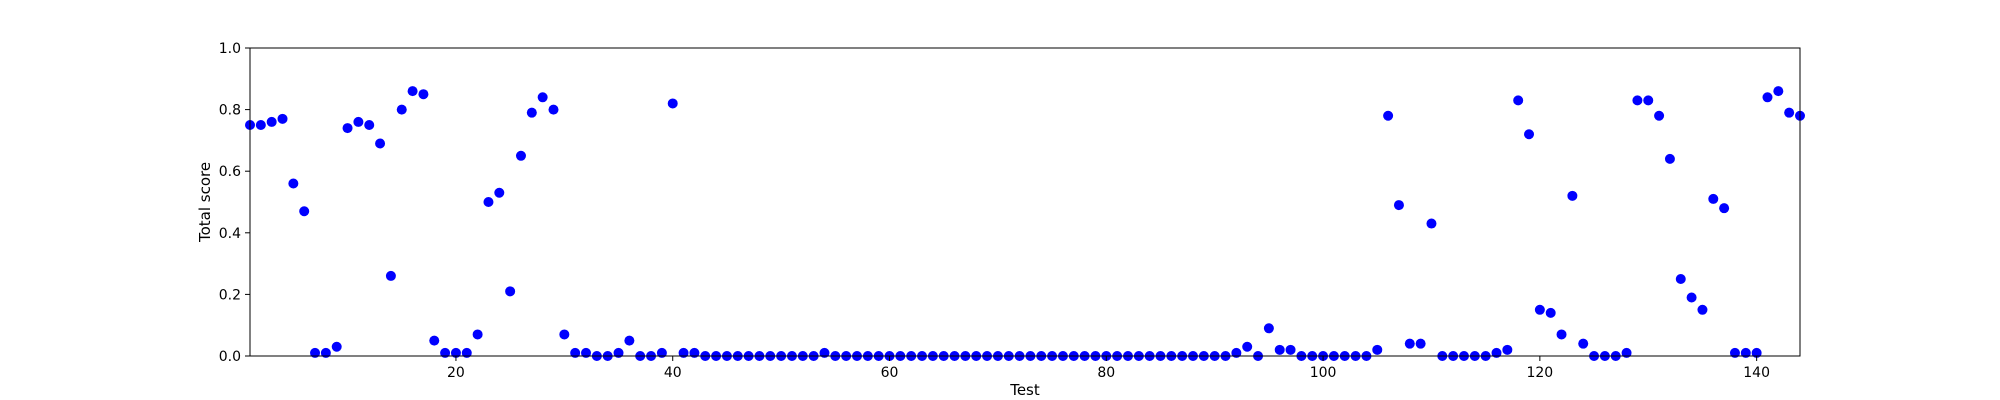  I want to click on y-tick-label: 0.0, so click(230, 357).